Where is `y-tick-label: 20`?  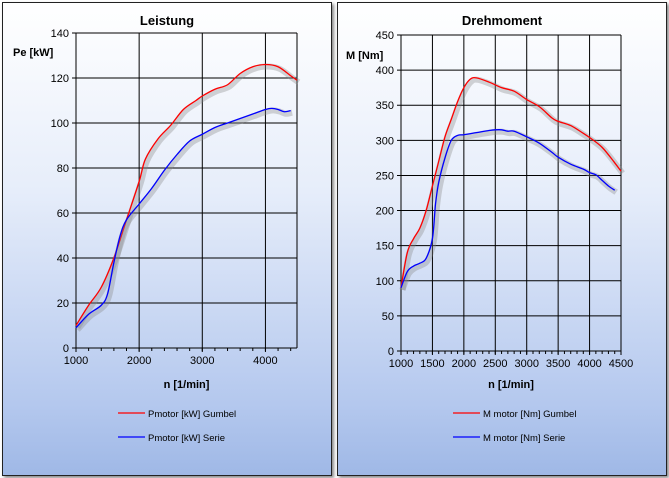
y-tick-label: 20 is located at coordinates (63, 304).